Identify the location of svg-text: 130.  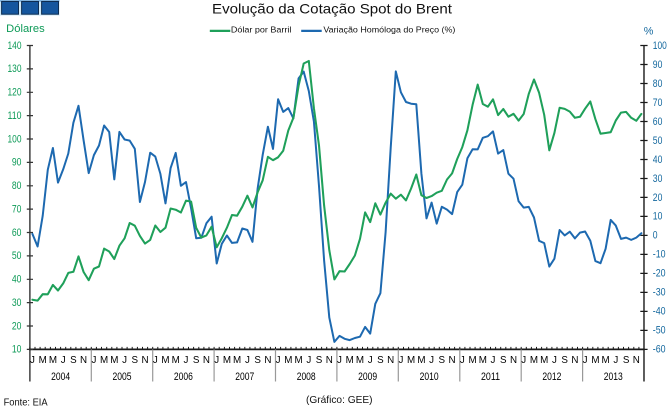
(15, 69).